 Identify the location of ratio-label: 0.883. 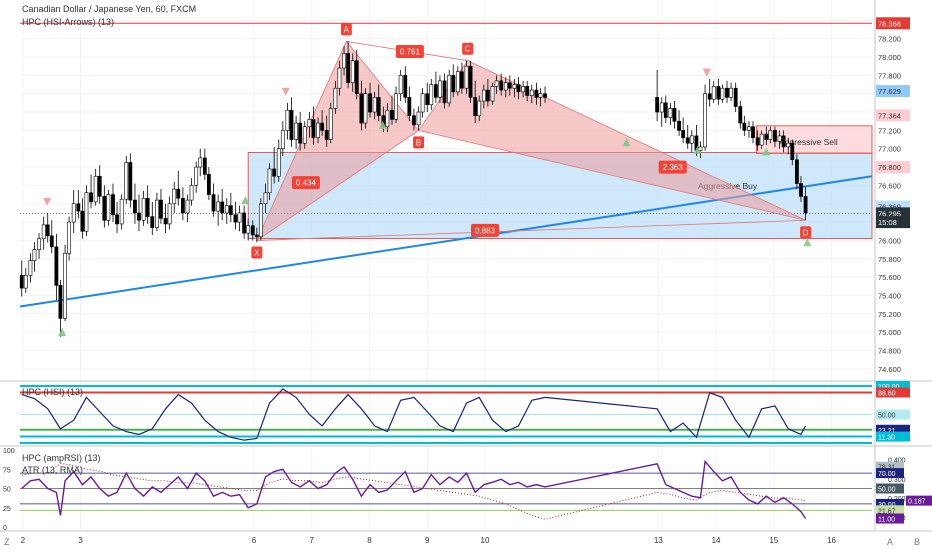
(485, 230).